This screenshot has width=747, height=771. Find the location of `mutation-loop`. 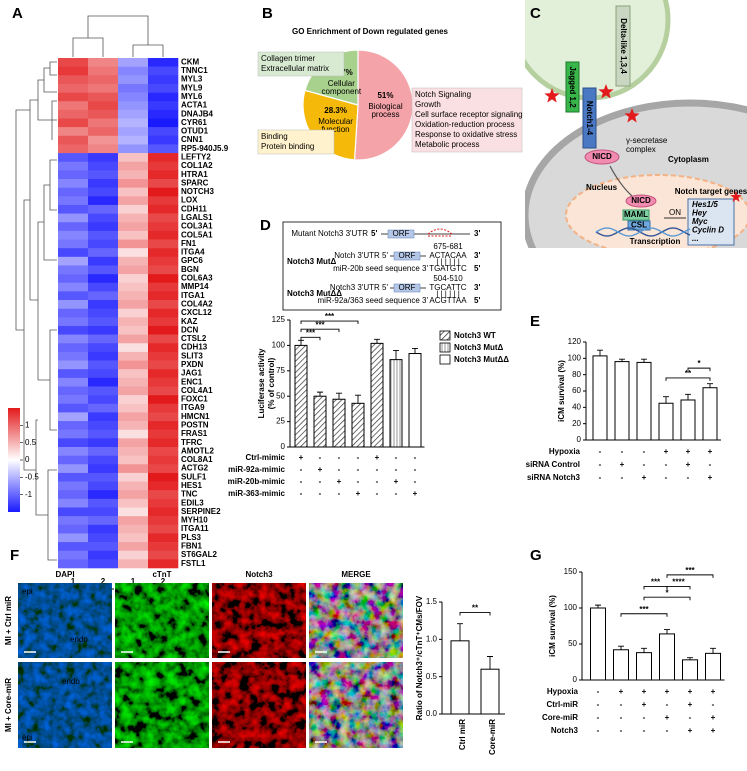

mutation-loop is located at coordinates (440, 231).